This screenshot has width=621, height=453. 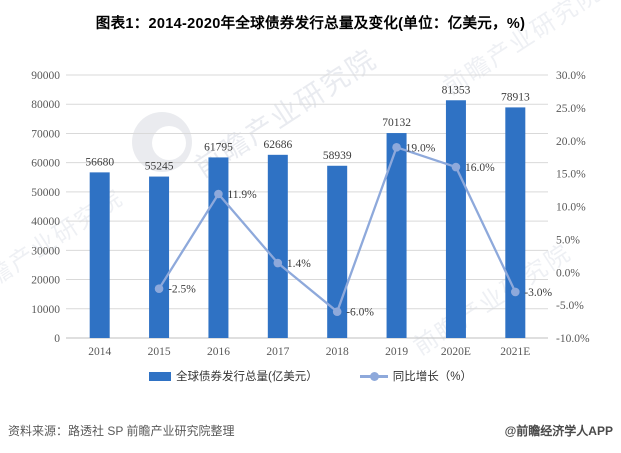 I want to click on bar-2014, so click(x=99, y=255).